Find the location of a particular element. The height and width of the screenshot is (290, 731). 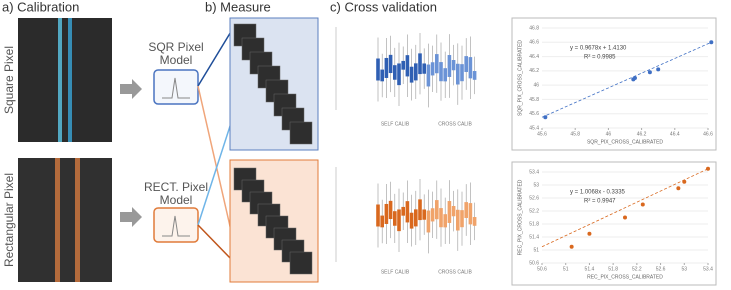

r-squared: R² = 0.9947 is located at coordinates (600, 202).